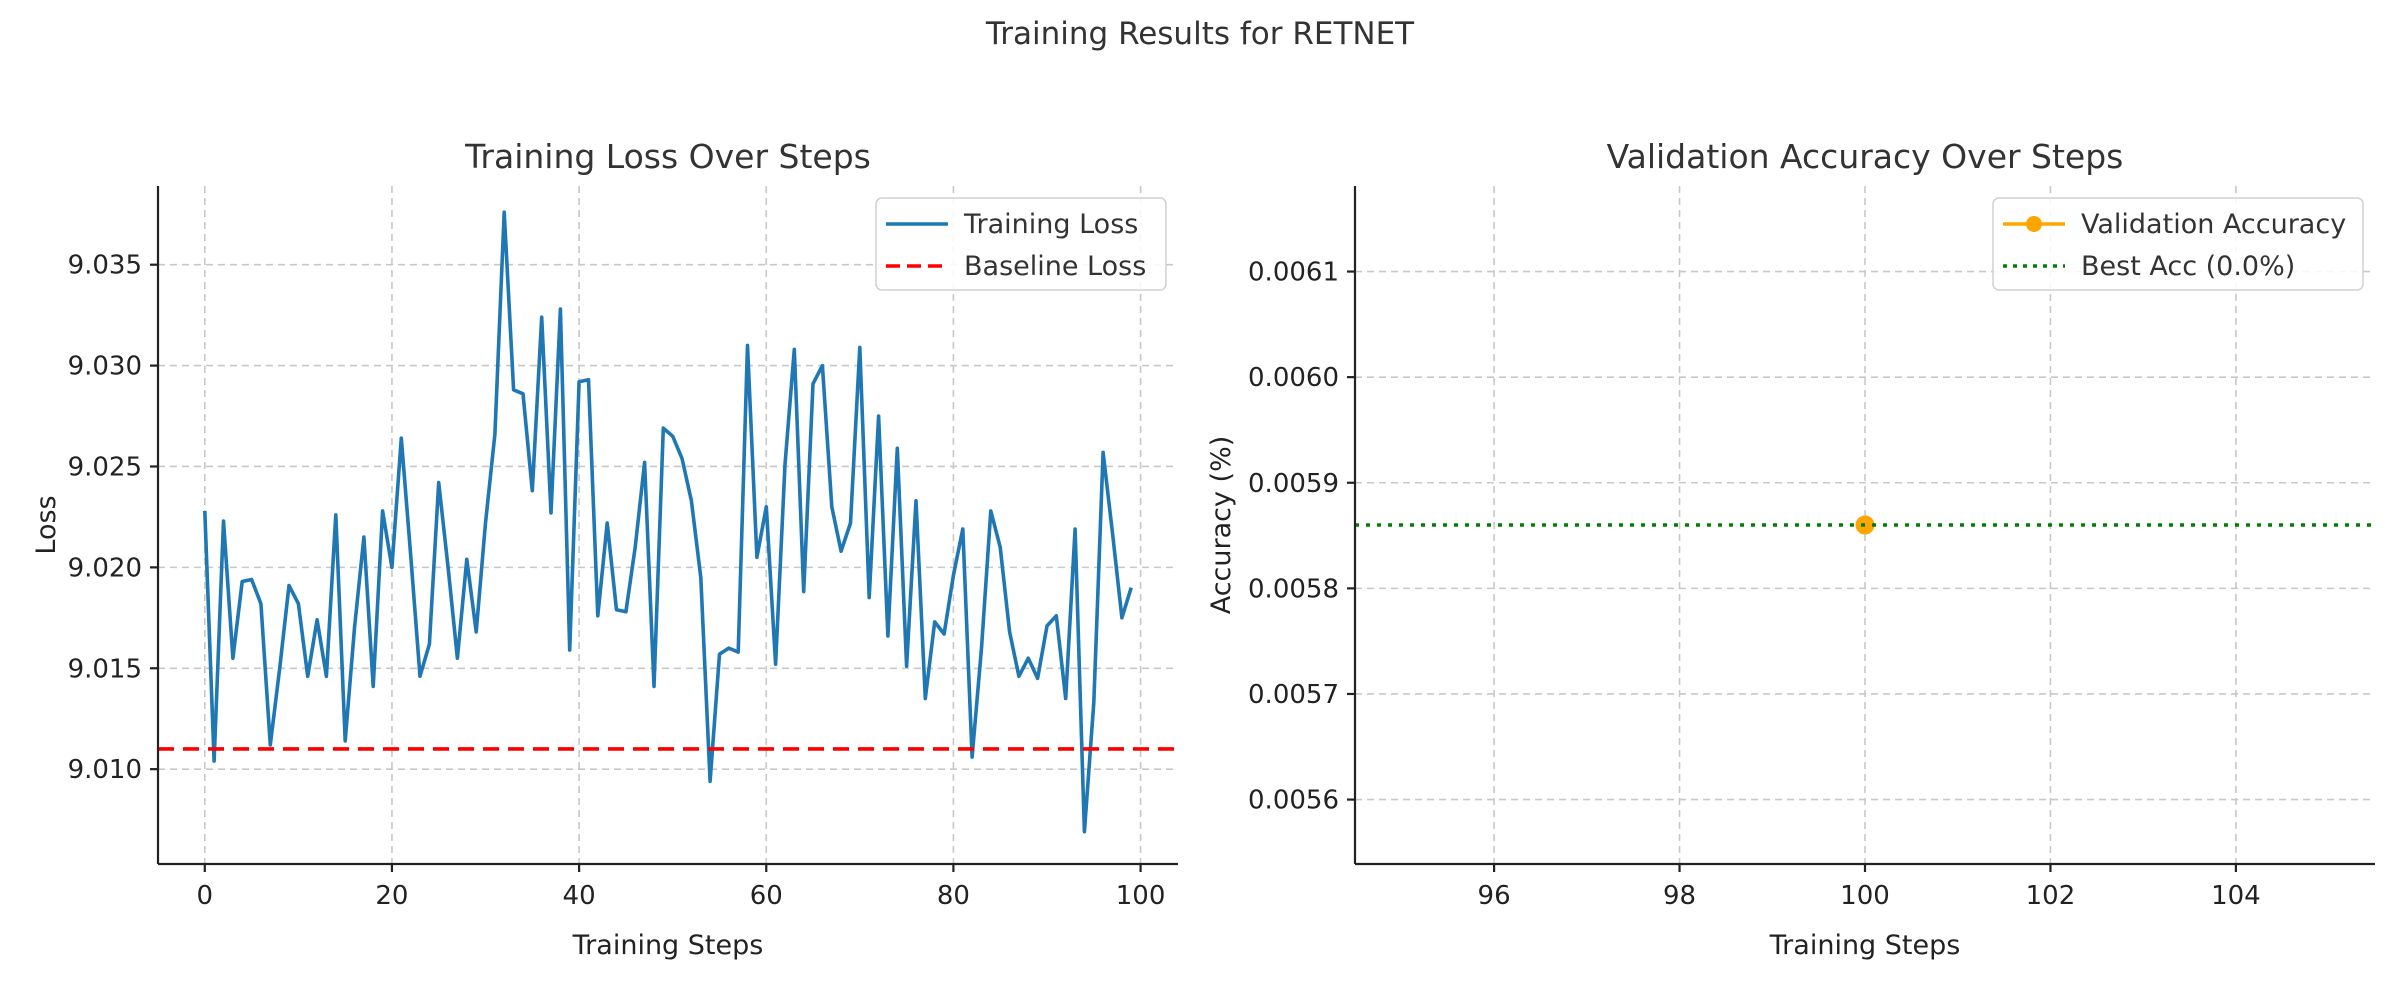 The image size is (2400, 1000). I want to click on legend-label: Training Loss, so click(1050, 224).